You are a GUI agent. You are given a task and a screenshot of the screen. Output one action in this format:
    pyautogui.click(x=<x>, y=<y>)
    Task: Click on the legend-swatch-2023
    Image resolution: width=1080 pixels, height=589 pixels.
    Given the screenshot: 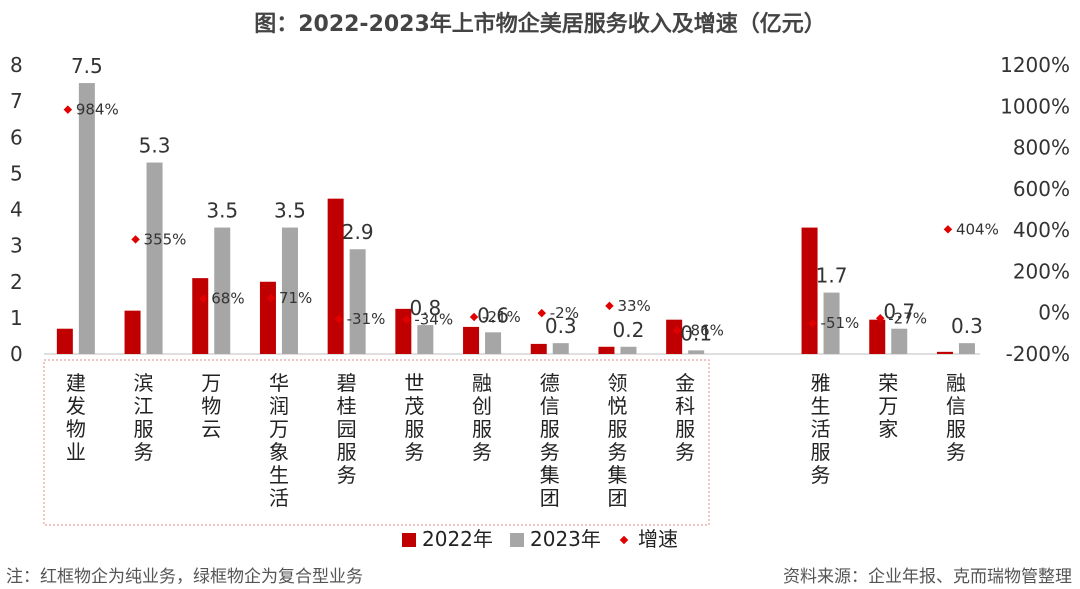 What is the action you would take?
    pyautogui.click(x=517, y=540)
    